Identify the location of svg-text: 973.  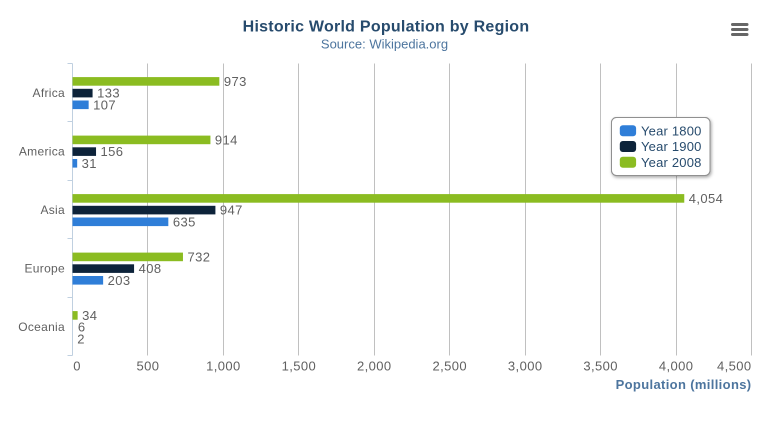
(235, 81).